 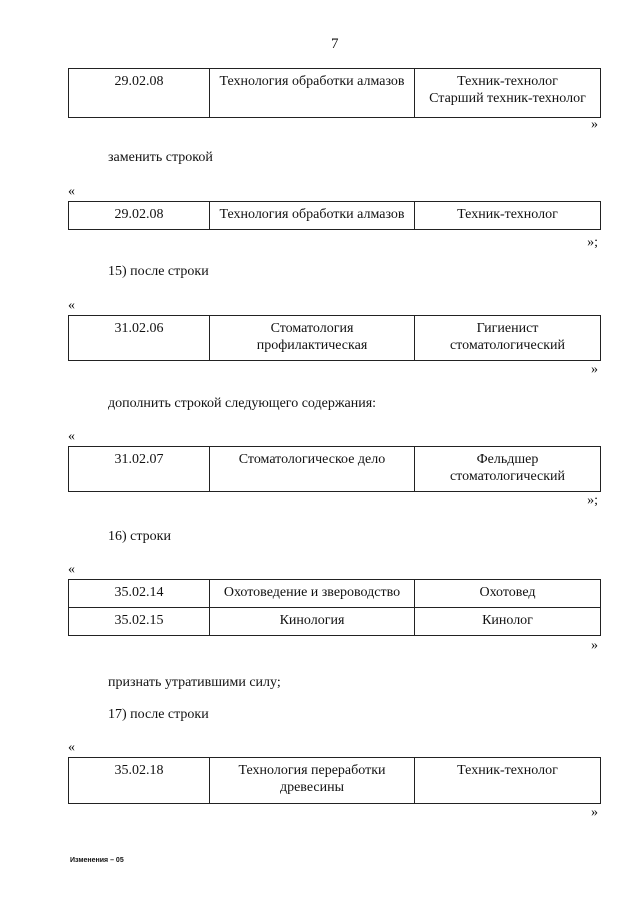 What do you see at coordinates (139, 338) in the screenshot?
I see `code-cell: 31.02.06` at bounding box center [139, 338].